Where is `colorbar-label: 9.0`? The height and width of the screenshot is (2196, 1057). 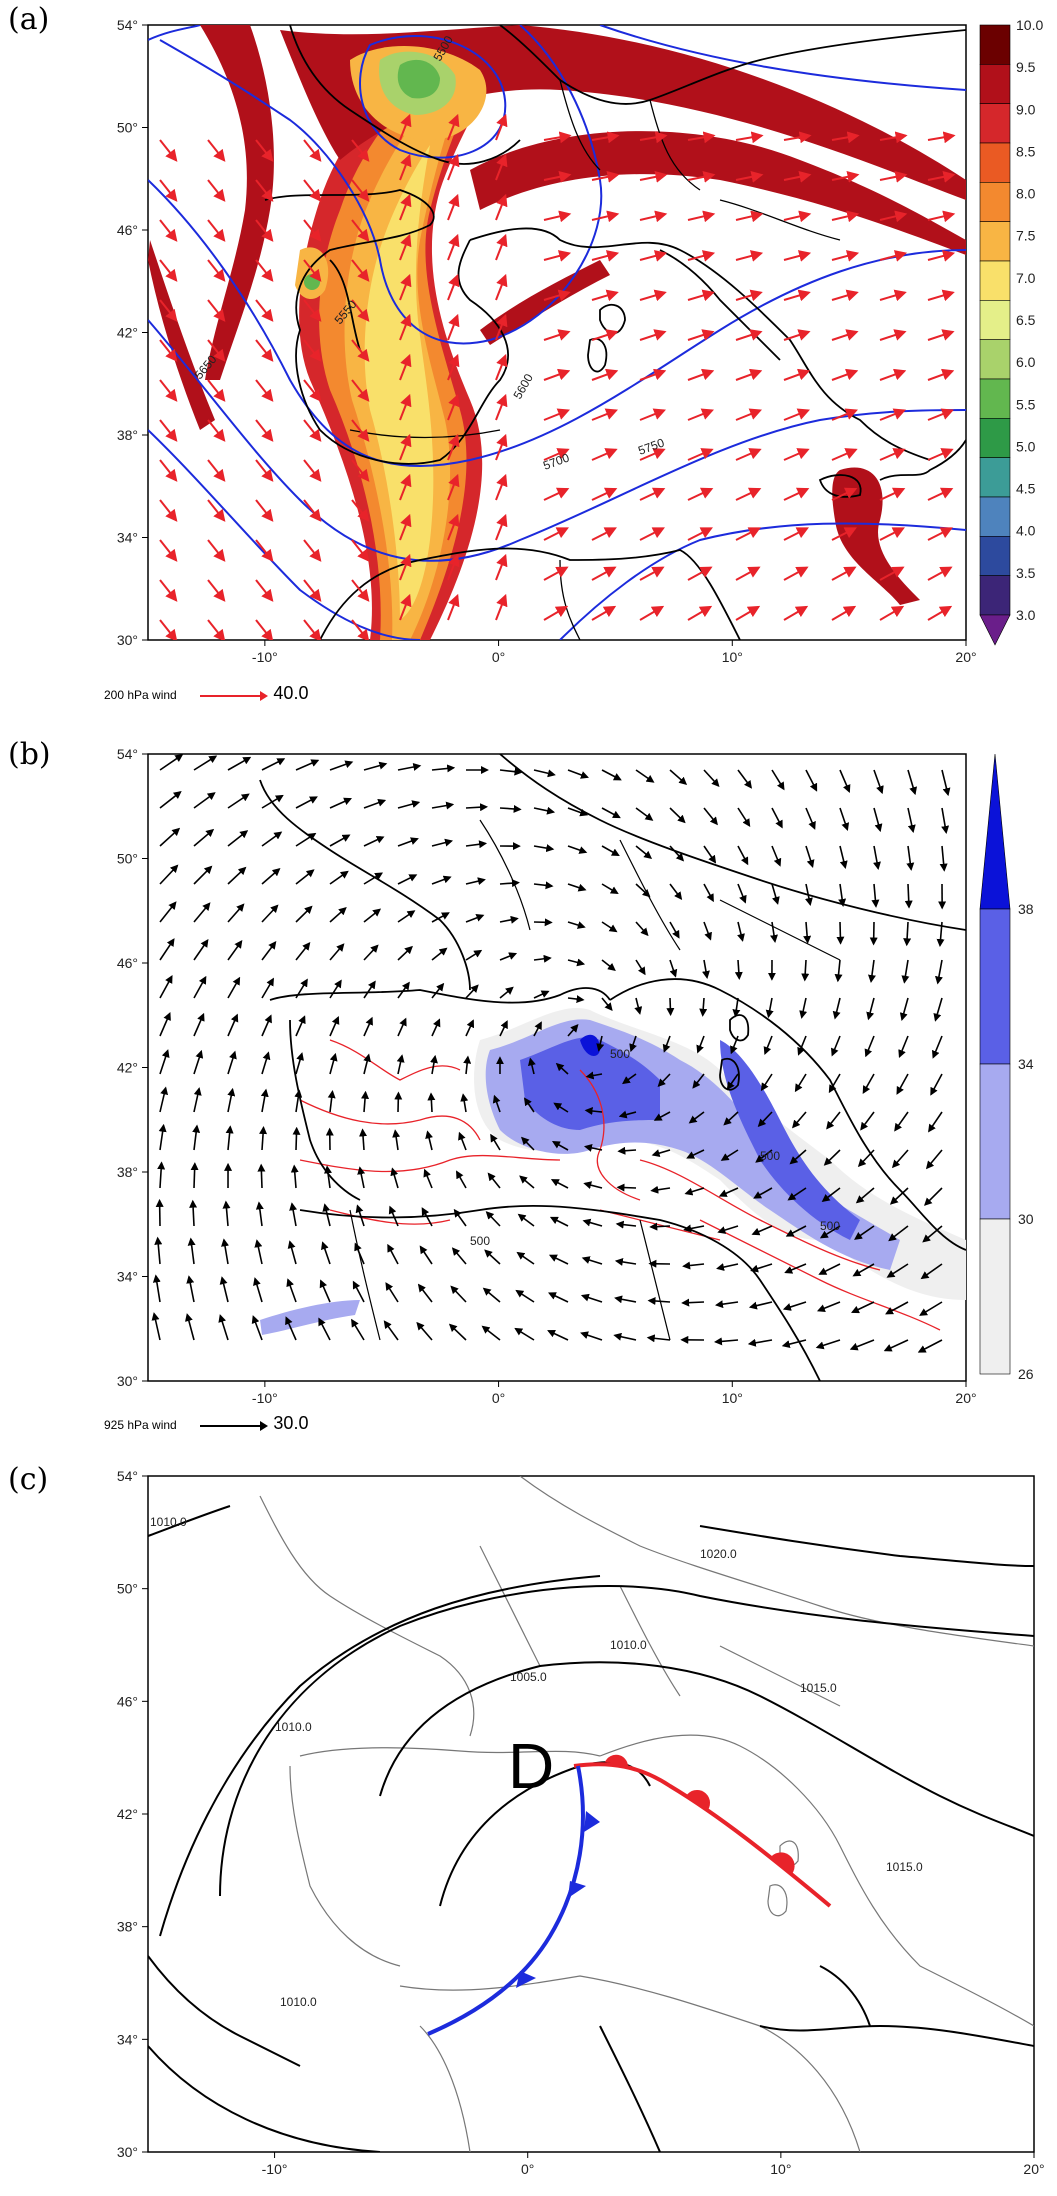 colorbar-label: 9.0 is located at coordinates (1026, 109).